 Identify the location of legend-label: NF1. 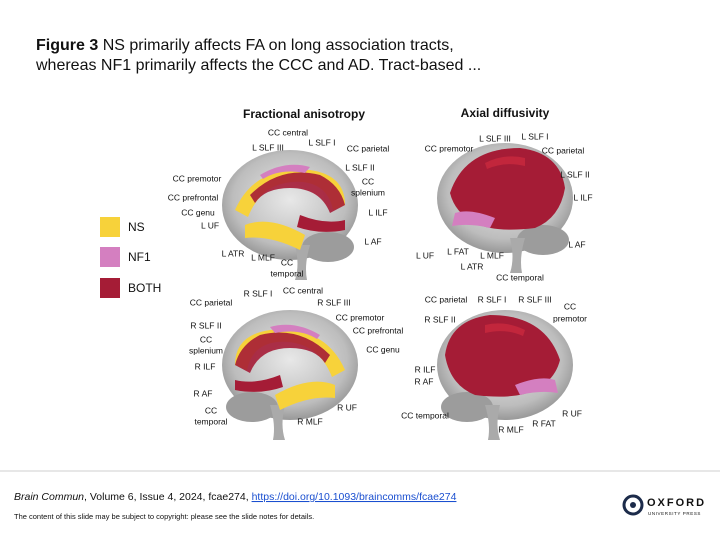
(139, 257).